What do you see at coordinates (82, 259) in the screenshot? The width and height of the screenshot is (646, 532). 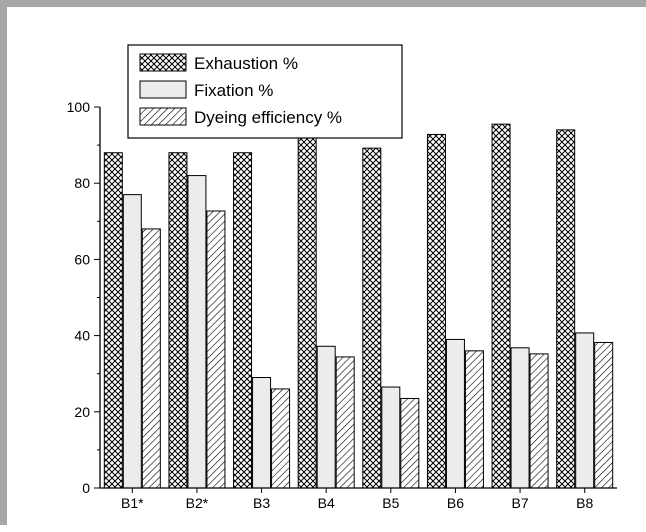 I see `y-tick-label: 60` at bounding box center [82, 259].